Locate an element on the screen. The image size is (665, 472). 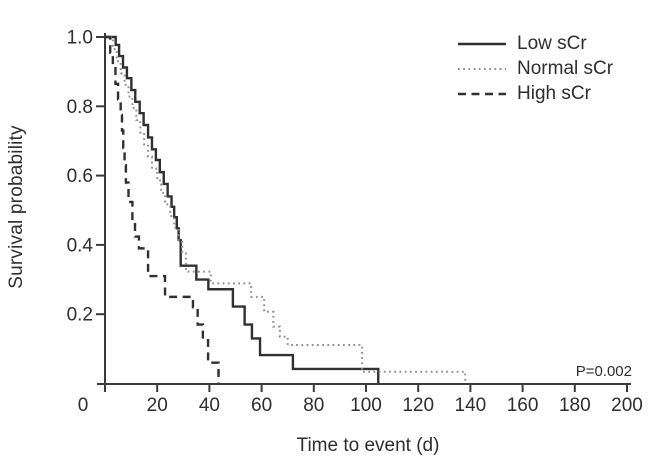
legend-label-high-scr: High sCr is located at coordinates (554, 93).